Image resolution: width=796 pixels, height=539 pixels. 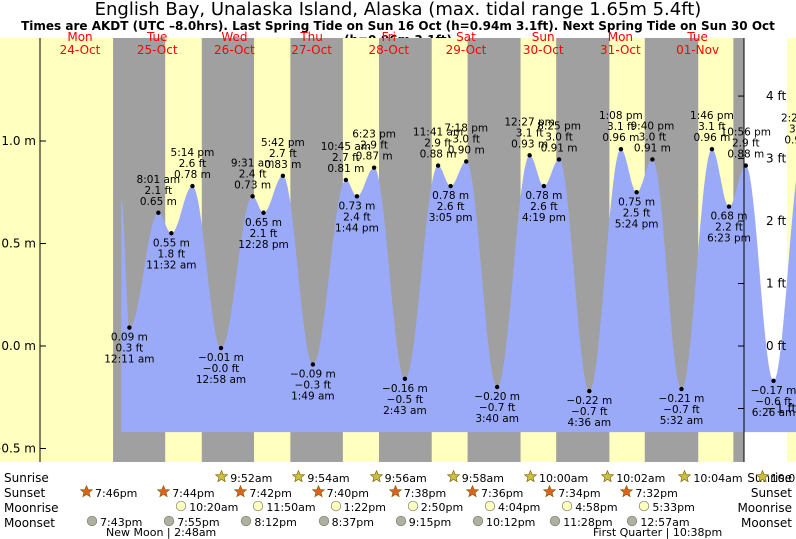 I want to click on tide-extreme-label: 0.09 m, so click(x=129, y=338).